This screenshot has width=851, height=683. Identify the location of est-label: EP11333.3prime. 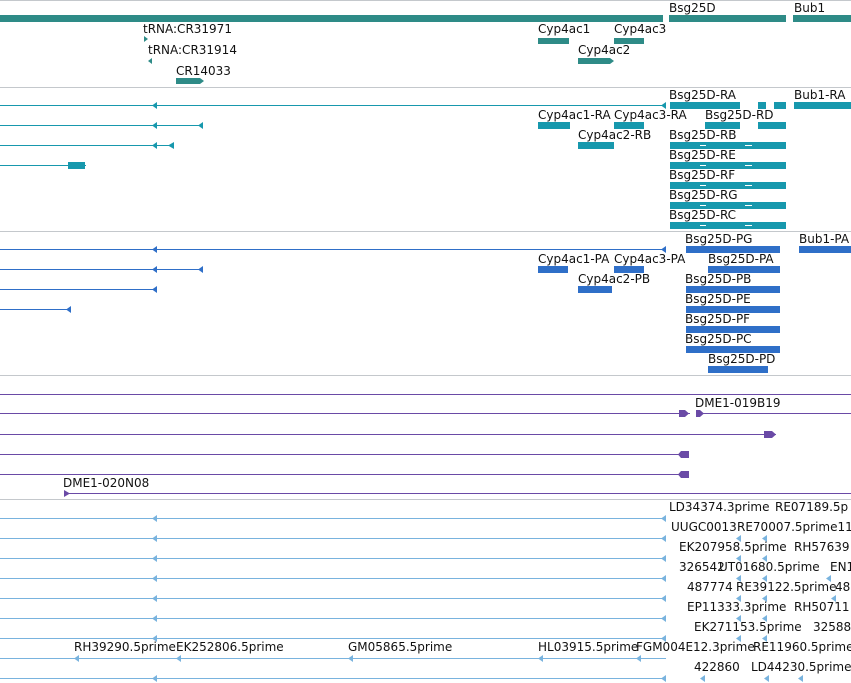
(737, 607).